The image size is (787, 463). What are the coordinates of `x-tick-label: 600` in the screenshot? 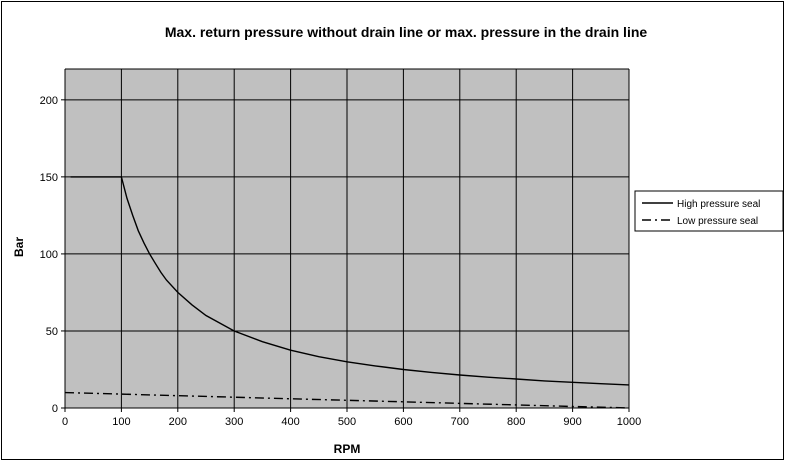 It's located at (403, 422).